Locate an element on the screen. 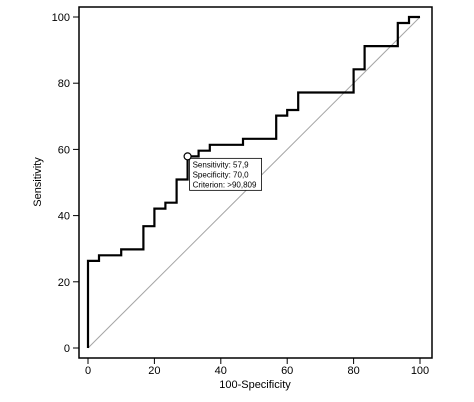  y-tick-label: 100 is located at coordinates (61, 18).